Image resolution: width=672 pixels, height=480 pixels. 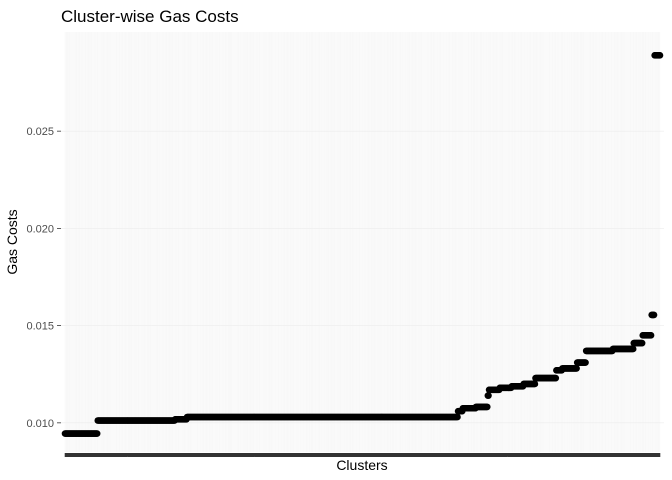 I want to click on y-axis-title: Gas Costs, so click(x=12, y=241).